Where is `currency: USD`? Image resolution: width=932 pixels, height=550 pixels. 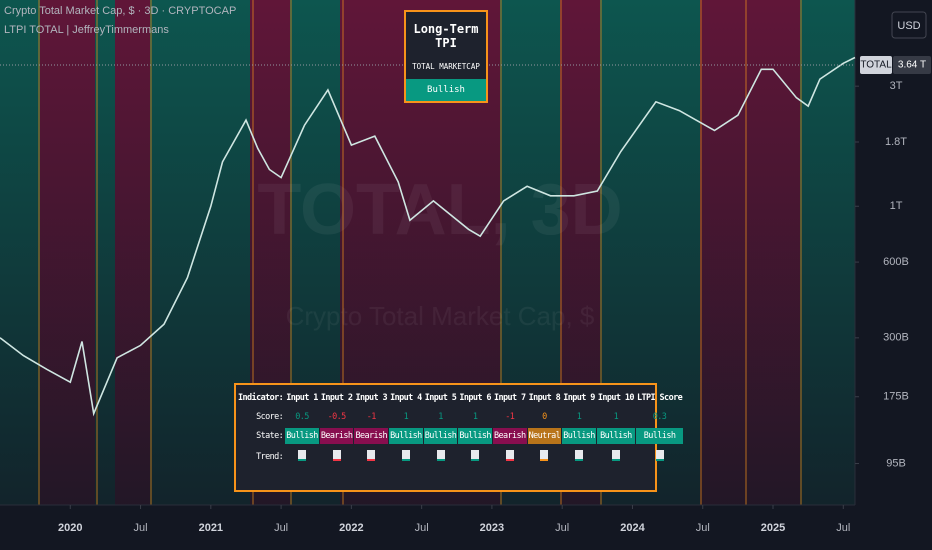
currency: USD is located at coordinates (908, 26).